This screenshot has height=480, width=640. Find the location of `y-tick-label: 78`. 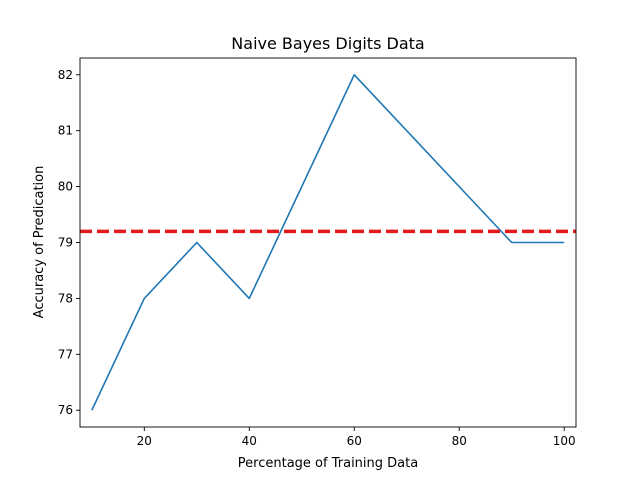

y-tick-label: 78 is located at coordinates (65, 298).